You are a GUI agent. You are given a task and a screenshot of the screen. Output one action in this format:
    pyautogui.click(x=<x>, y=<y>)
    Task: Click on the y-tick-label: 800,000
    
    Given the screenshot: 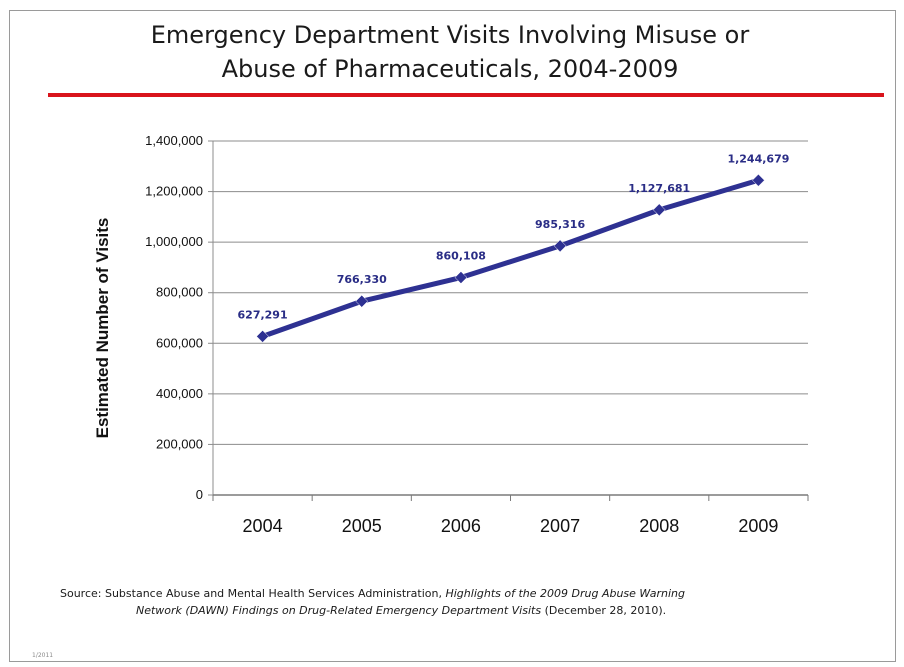 What is the action you would take?
    pyautogui.click(x=179, y=292)
    